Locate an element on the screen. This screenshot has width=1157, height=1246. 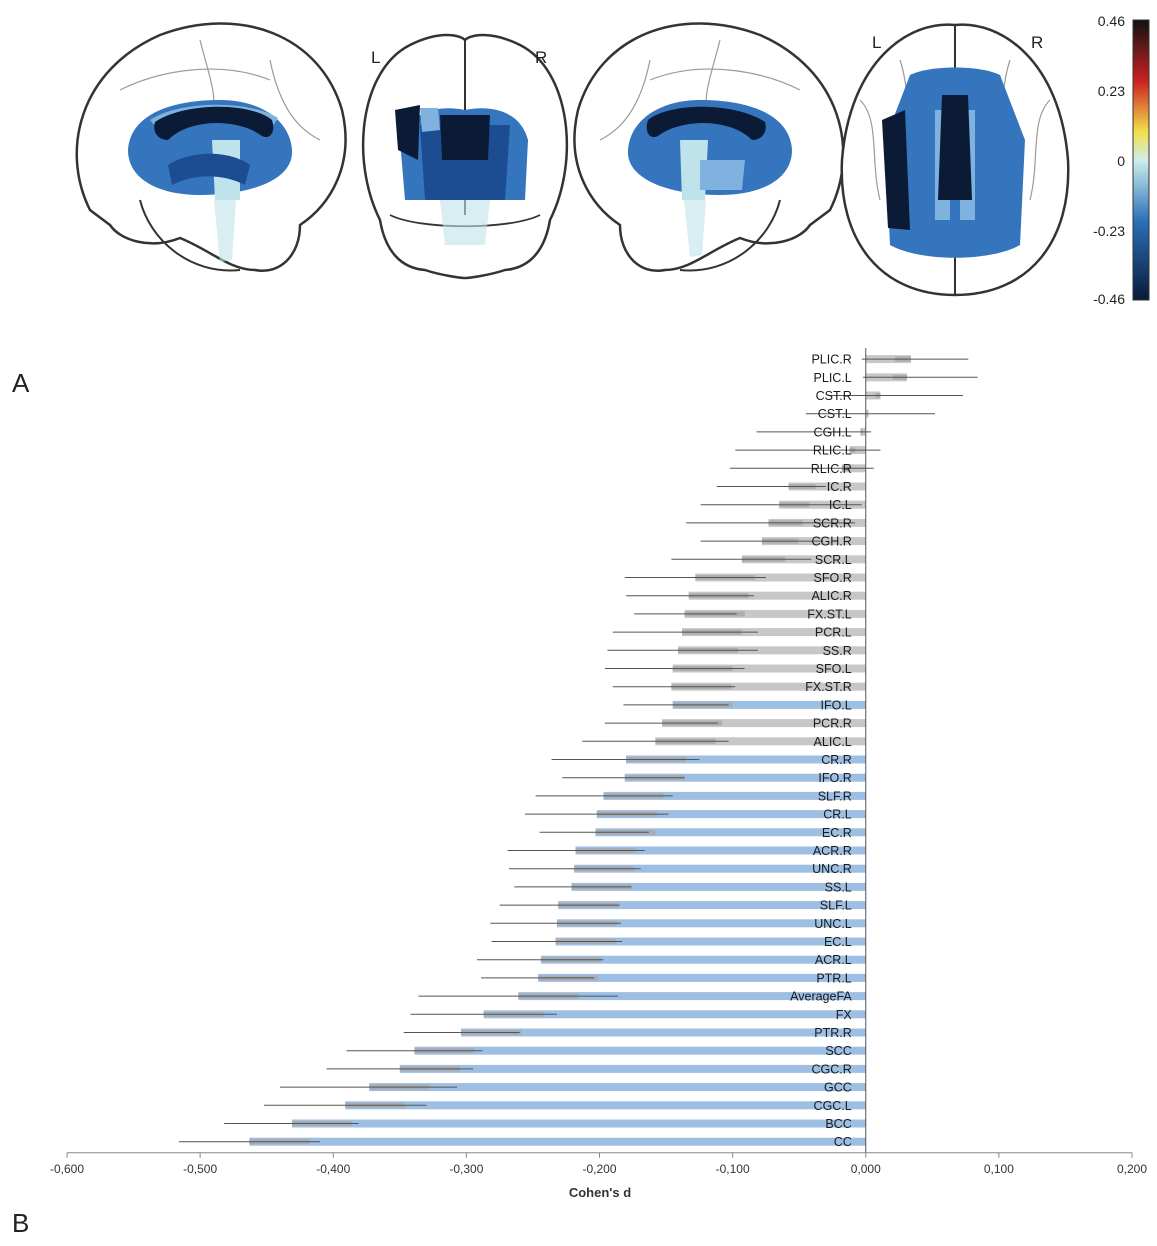
category-label-CGH.L: CGH.L is located at coordinates (833, 432).